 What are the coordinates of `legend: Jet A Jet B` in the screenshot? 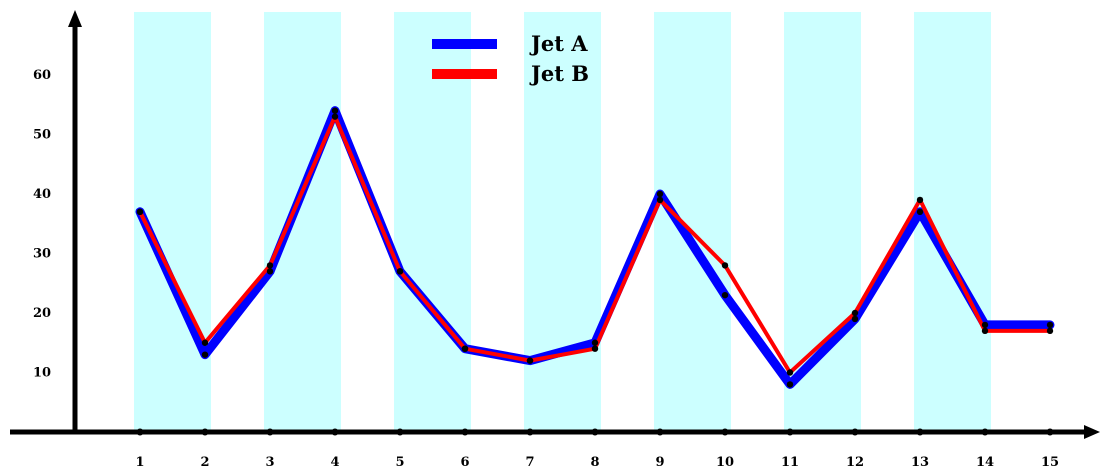 It's located at (510, 58).